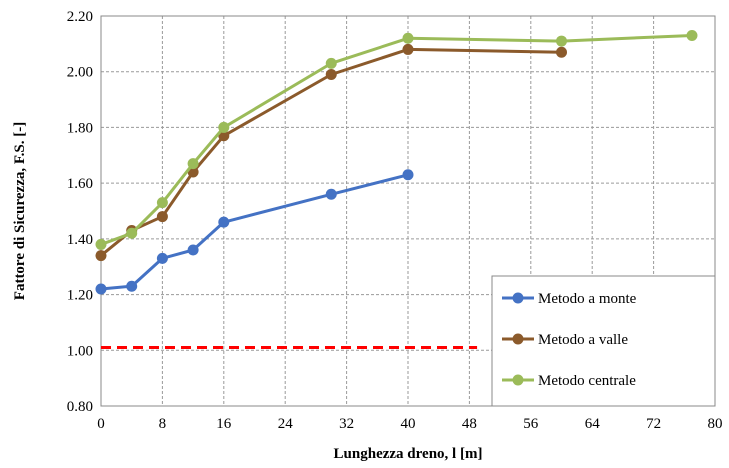 This screenshot has height=468, width=729. Describe the element at coordinates (408, 454) in the screenshot. I see `x-axis-title: Lunghezza dreno, l [m]` at that location.